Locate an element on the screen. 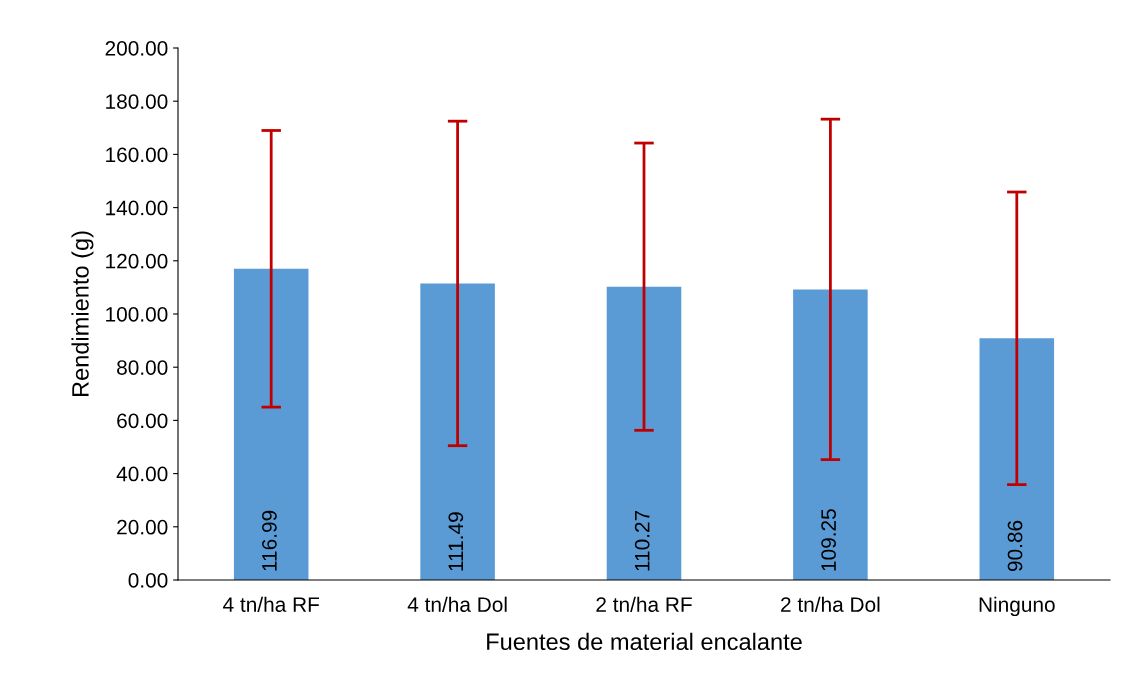 This screenshot has height=684, width=1131. y-axis-title: Rendimiento (g) is located at coordinates (82, 314).